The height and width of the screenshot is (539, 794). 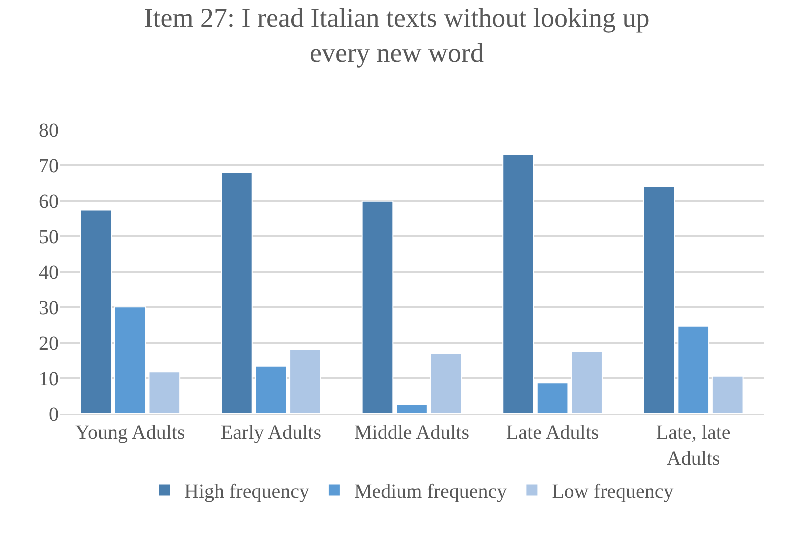 I want to click on y-tick-label: 70, so click(x=49, y=167).